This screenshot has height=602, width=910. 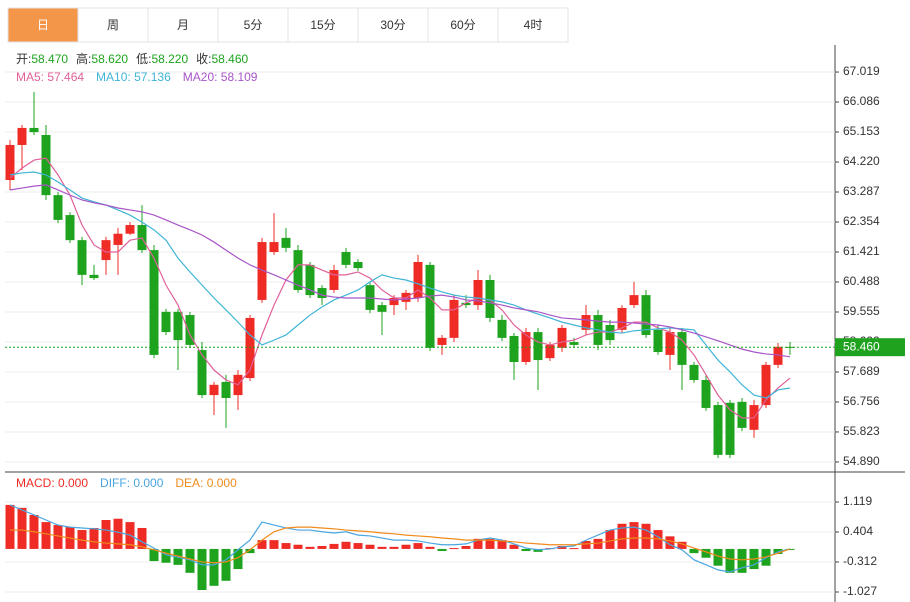 I want to click on legend-entry: MA10: 57.136, so click(x=133, y=77).